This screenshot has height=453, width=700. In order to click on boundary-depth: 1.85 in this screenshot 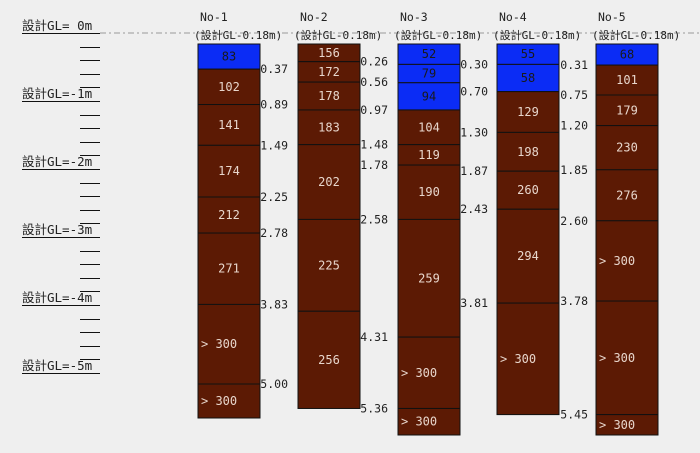, I will do `click(574, 170)`.